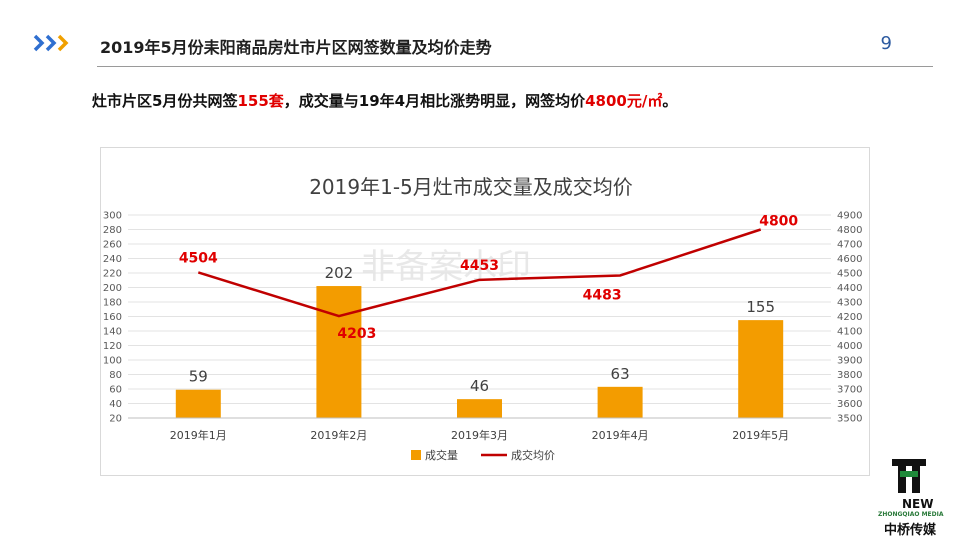  What do you see at coordinates (913, 496) in the screenshot?
I see `company-logo: NEW ZHONGQIAO MEDIA 中桥传媒` at bounding box center [913, 496].